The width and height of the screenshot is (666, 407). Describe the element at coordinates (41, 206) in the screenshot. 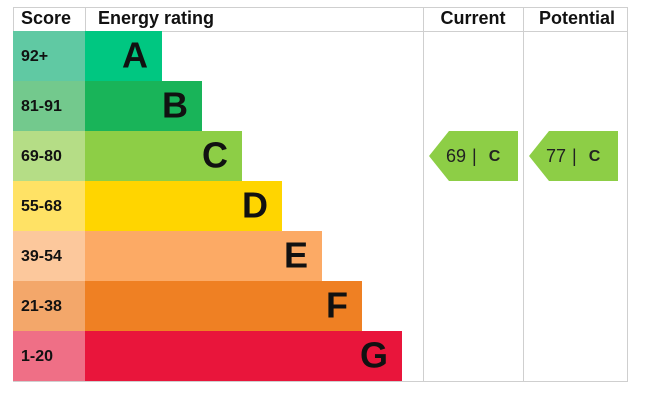

I see `score-label: 55-68` at that location.